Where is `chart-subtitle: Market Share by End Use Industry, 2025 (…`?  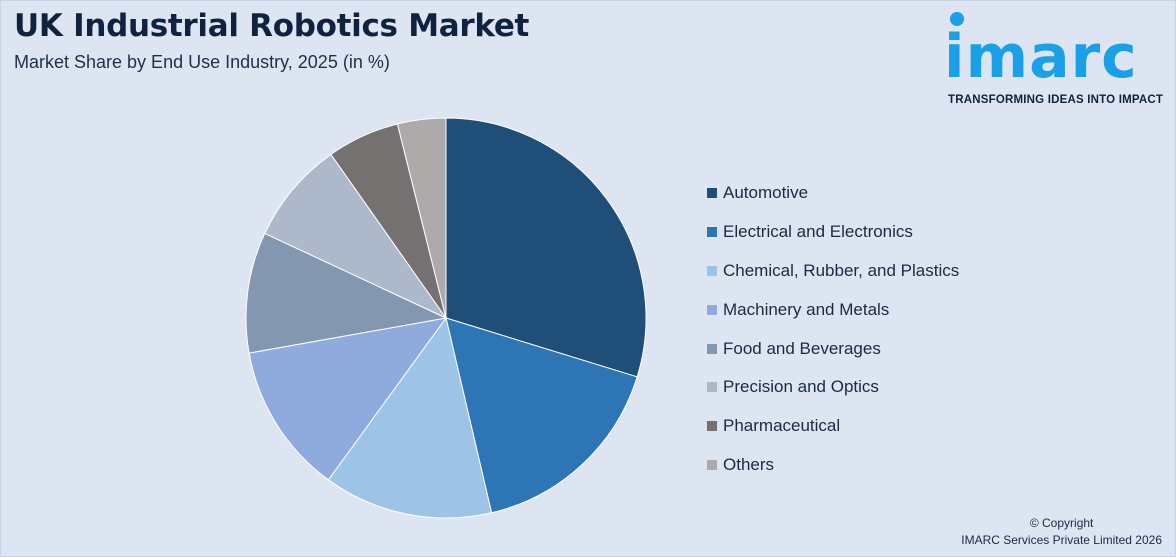
chart-subtitle: Market Share by End Use Industry, 2025 (… is located at coordinates (202, 62).